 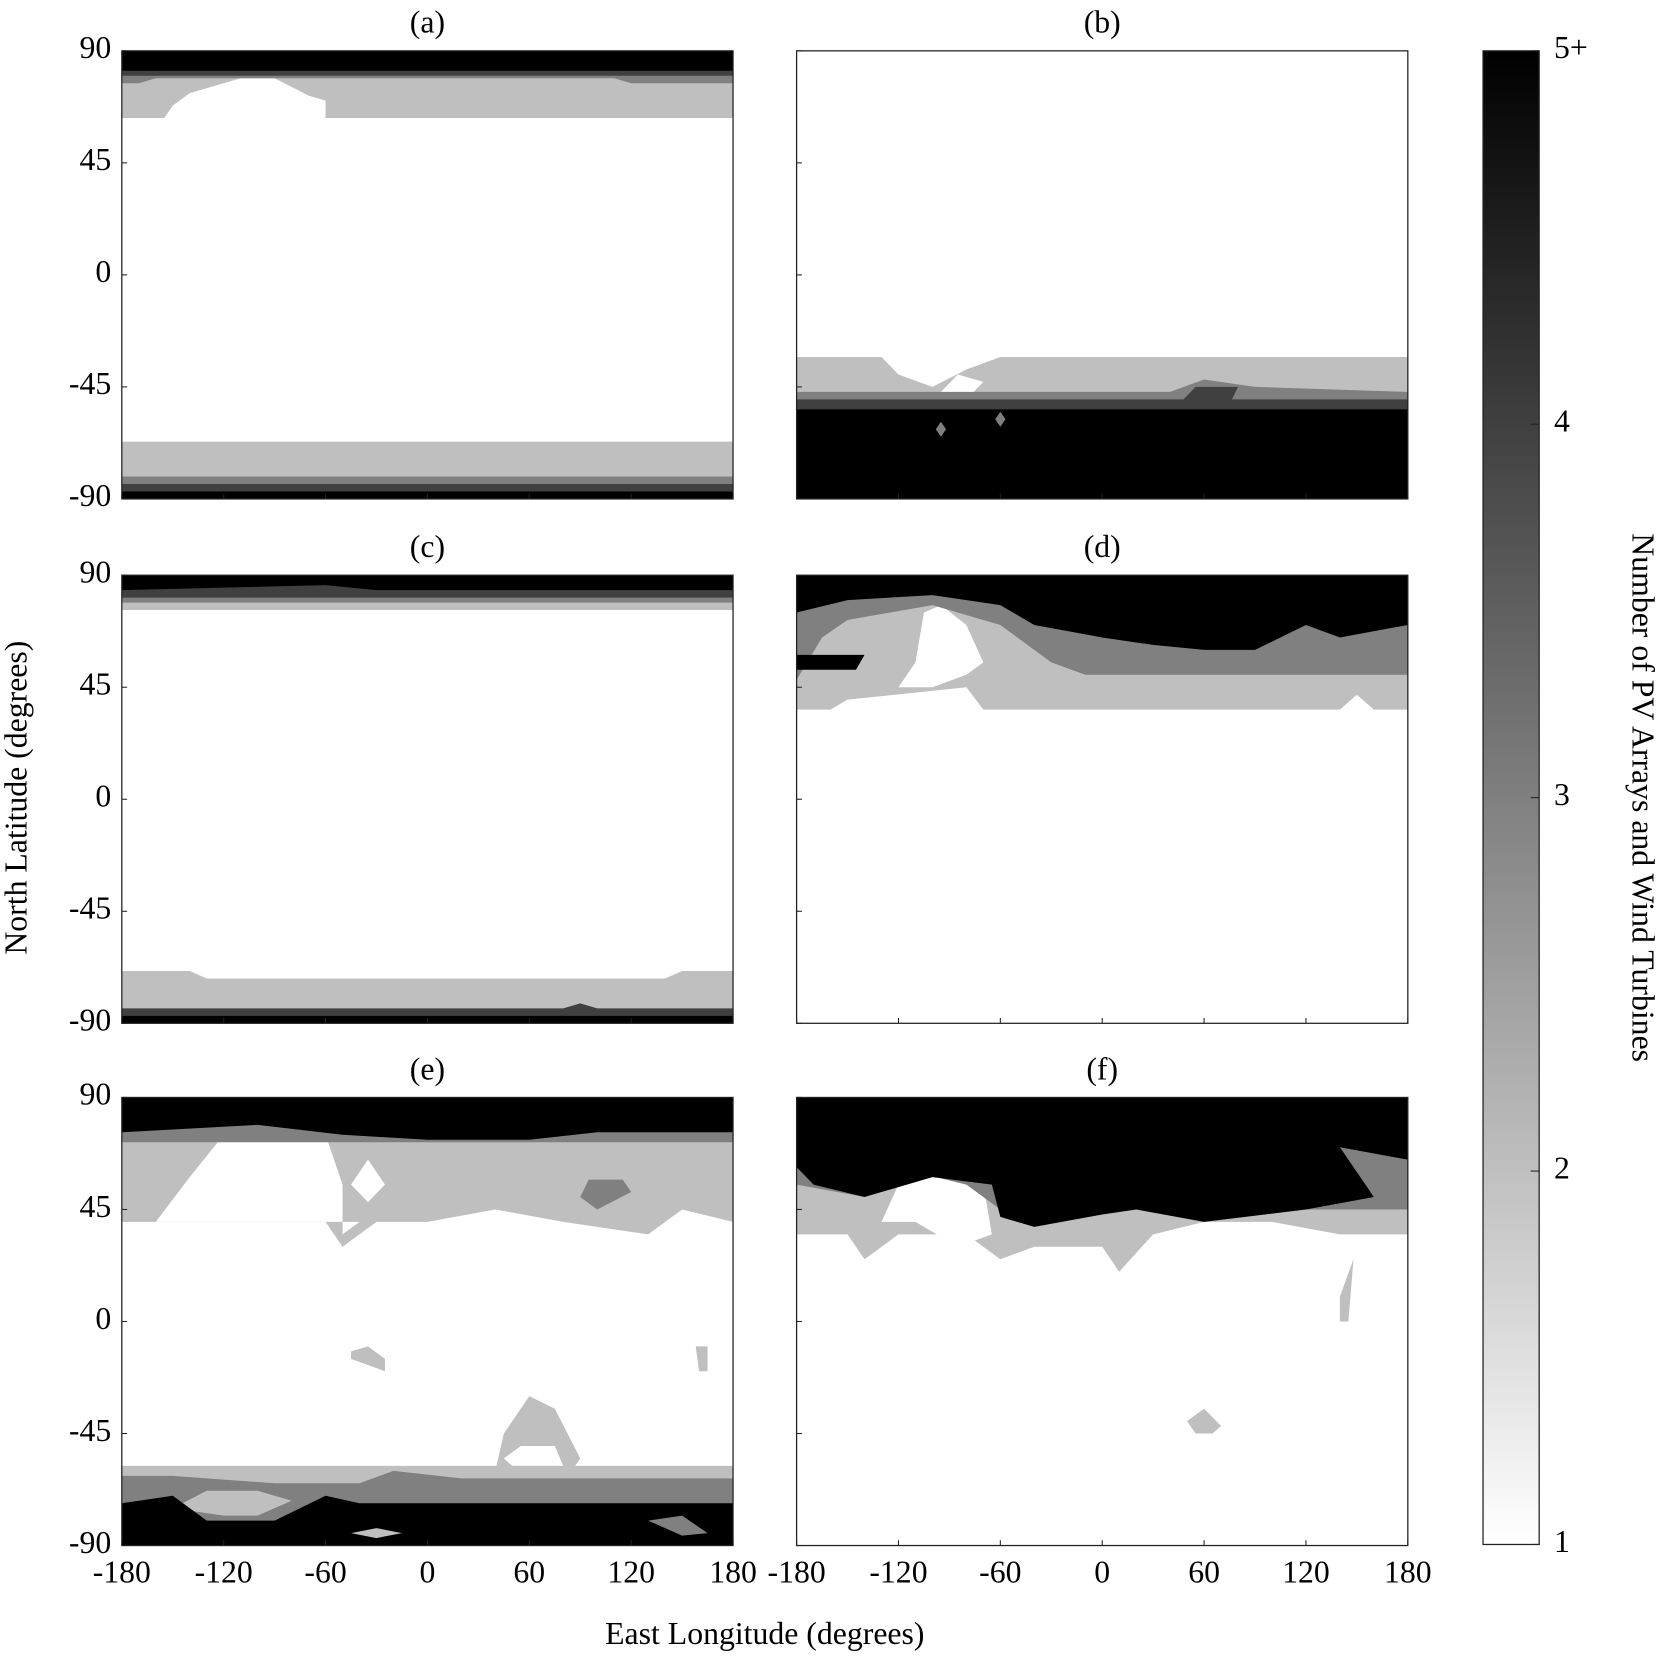 I want to click on colorbar-tick-label: 5+, so click(x=1571, y=47).